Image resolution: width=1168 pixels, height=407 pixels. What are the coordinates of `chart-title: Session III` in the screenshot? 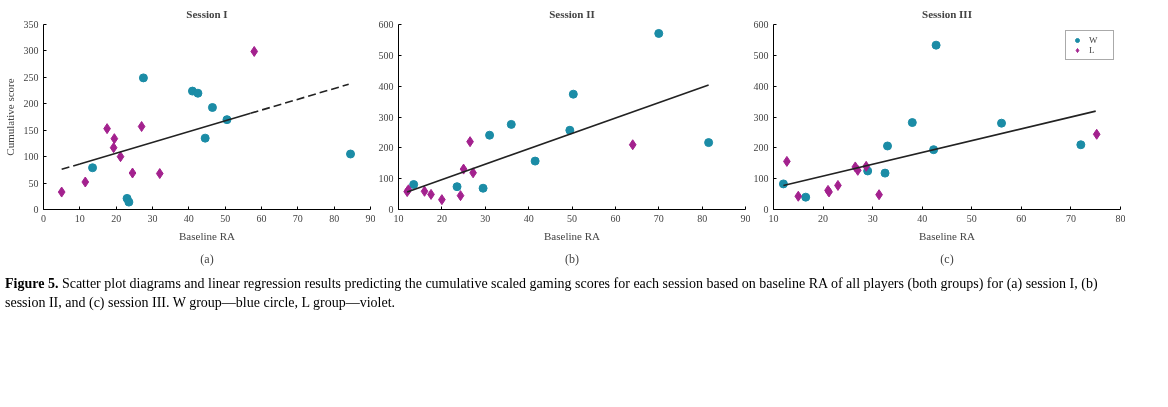 It's located at (947, 13).